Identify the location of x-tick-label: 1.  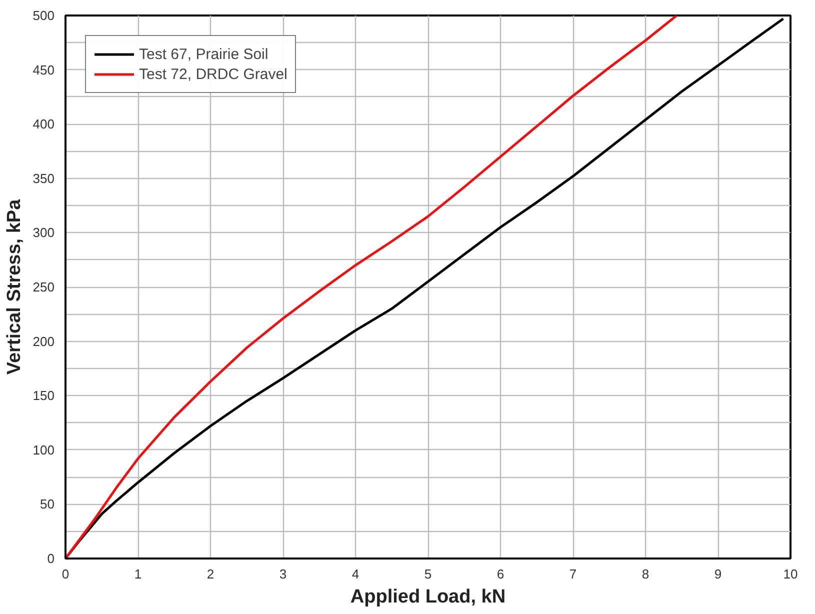
(138, 574).